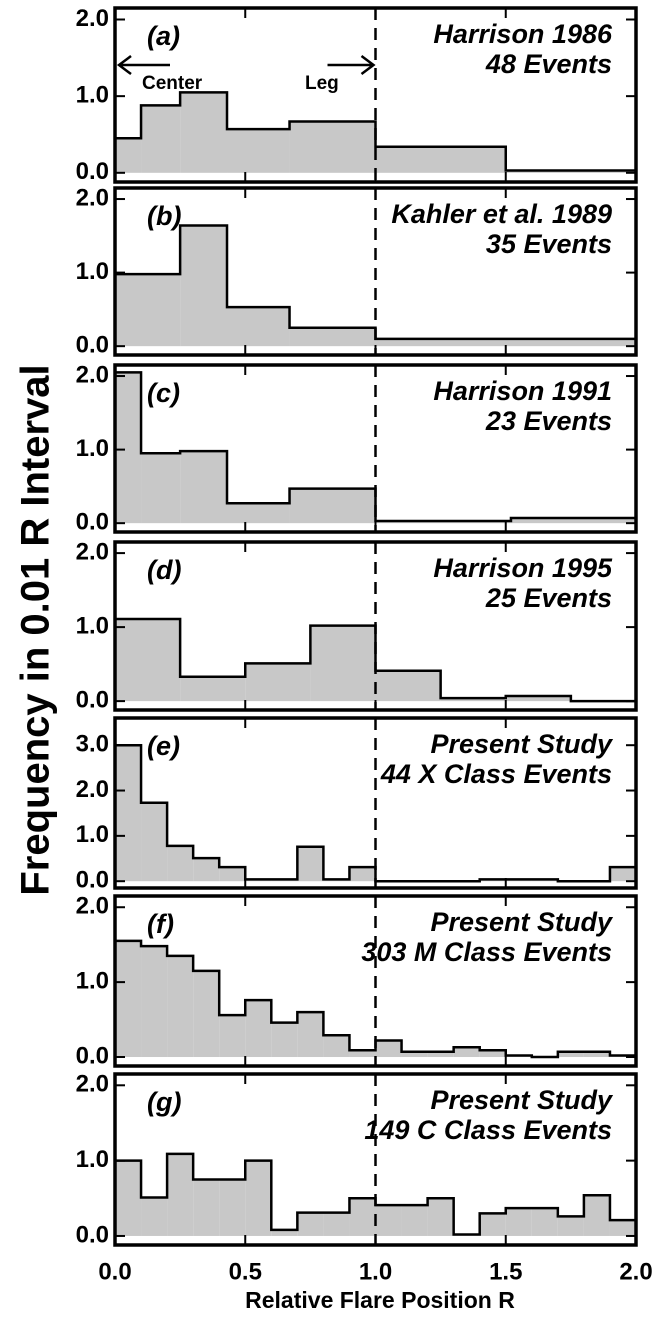  Describe the element at coordinates (375, 813) in the screenshot. I see `histogram-outline` at that location.